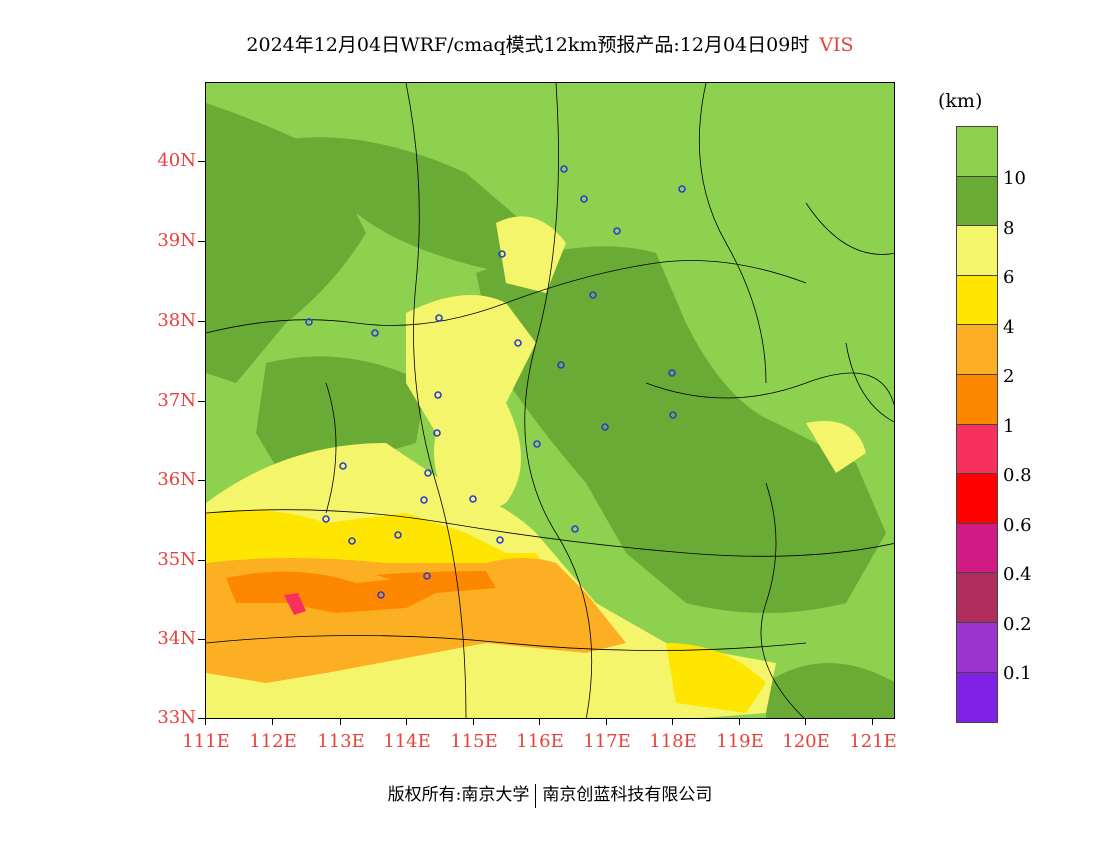  I want to click on lat-label-33: 33N, so click(176, 717).